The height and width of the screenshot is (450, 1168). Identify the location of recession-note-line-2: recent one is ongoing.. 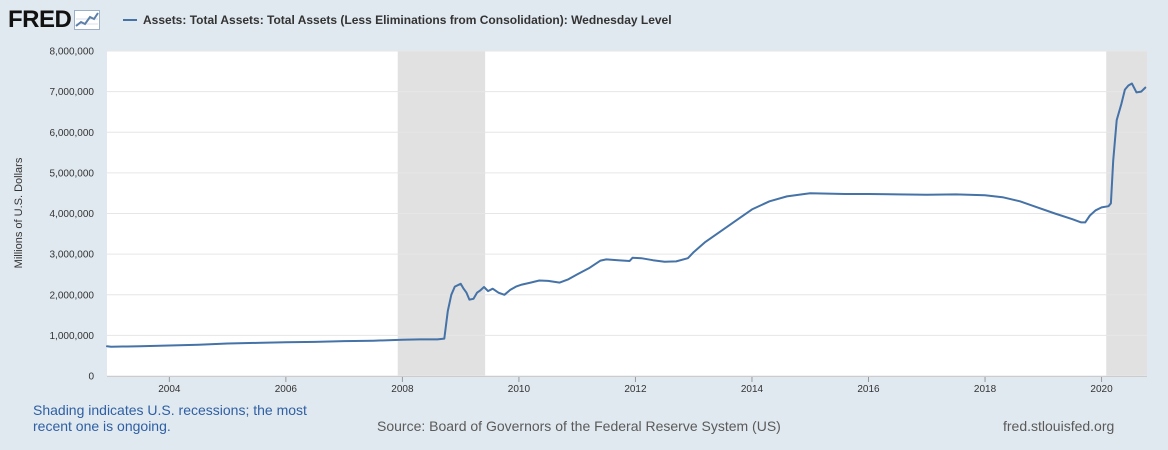
(102, 426).